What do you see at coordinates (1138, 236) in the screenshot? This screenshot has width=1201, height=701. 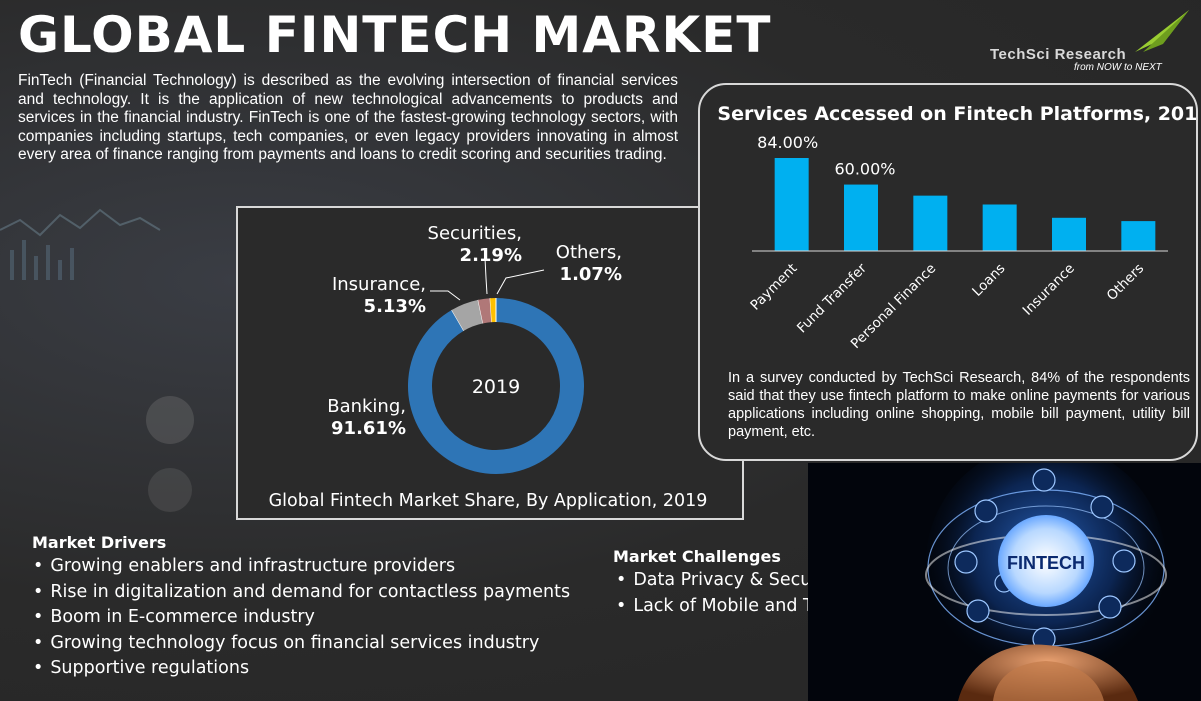 I see `bar-others` at bounding box center [1138, 236].